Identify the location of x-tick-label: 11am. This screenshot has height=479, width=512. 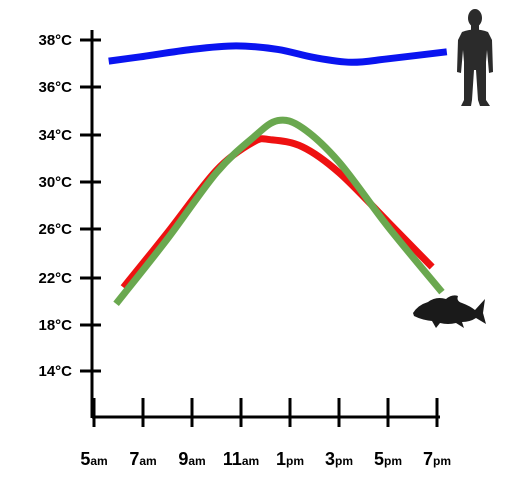
(241, 459).